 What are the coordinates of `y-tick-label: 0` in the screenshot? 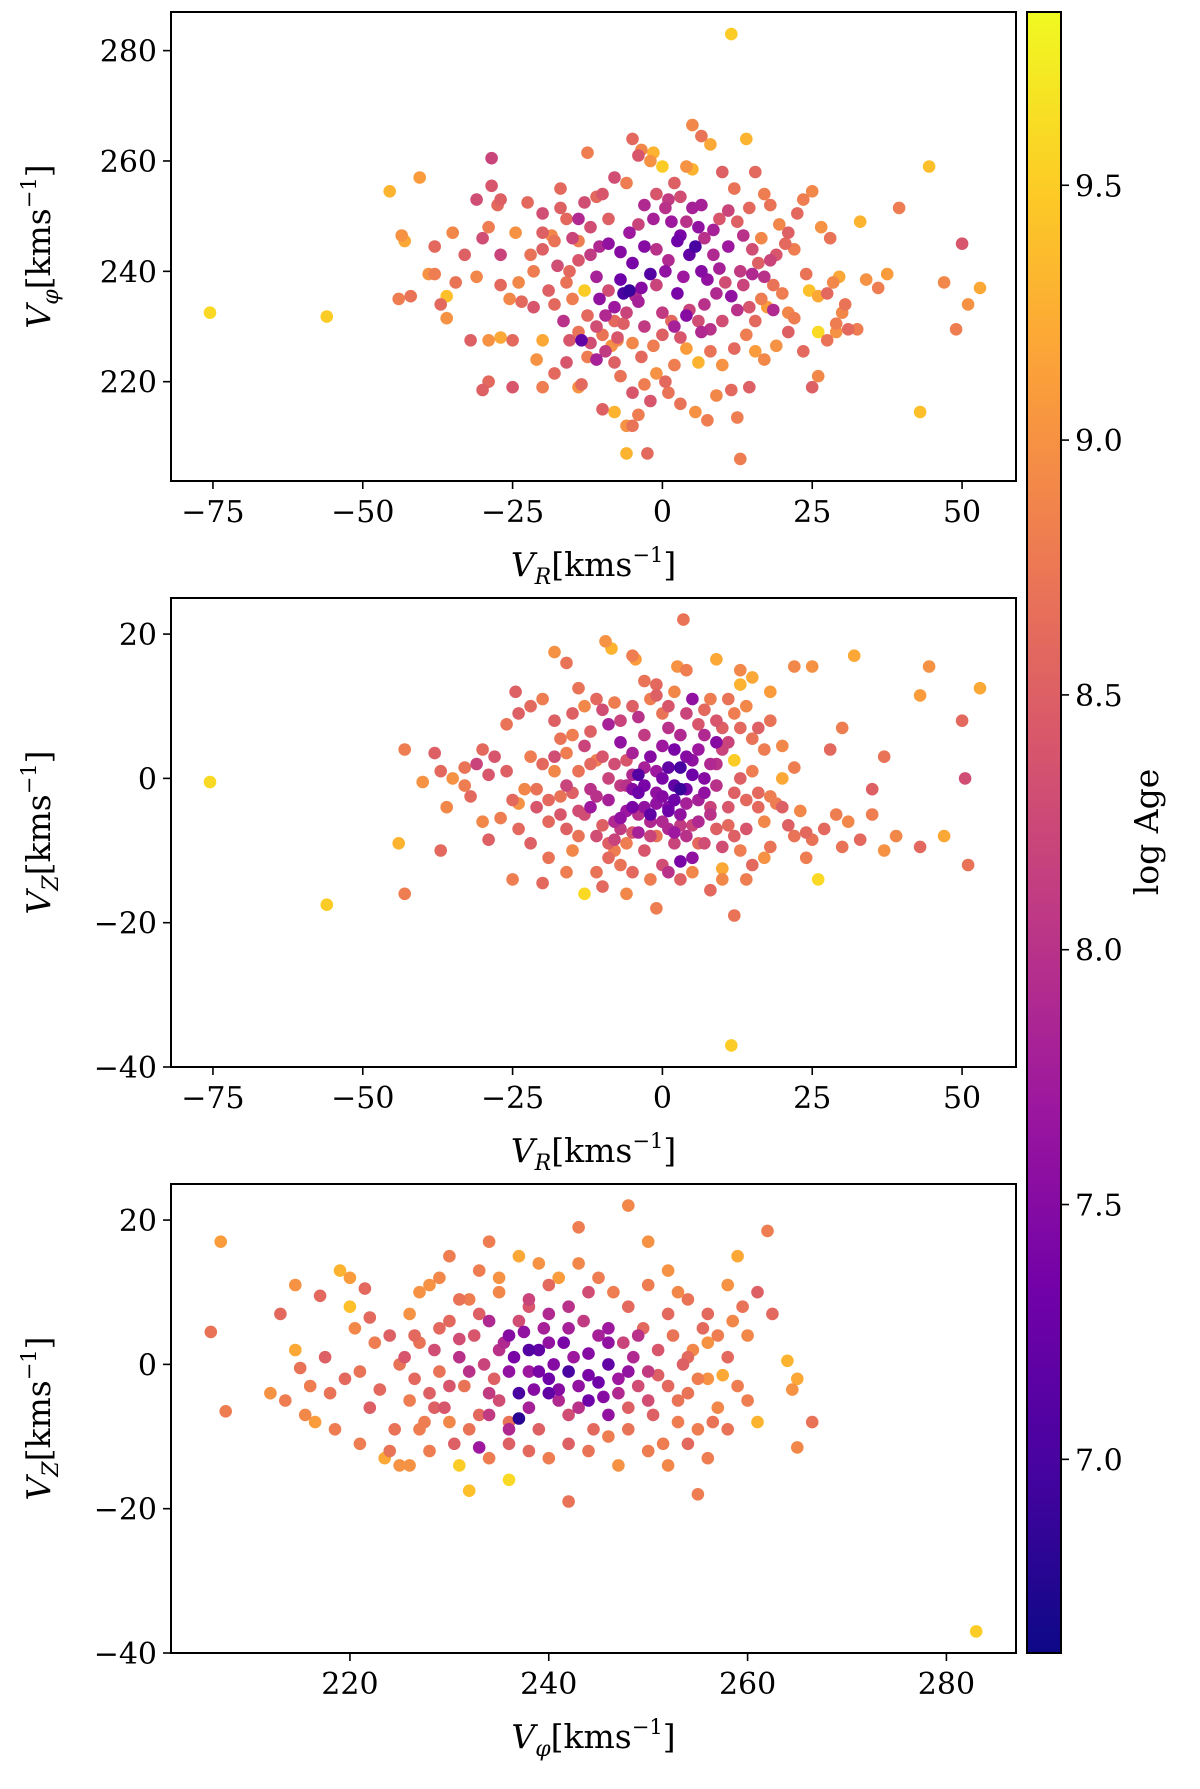 It's located at (147, 1365).